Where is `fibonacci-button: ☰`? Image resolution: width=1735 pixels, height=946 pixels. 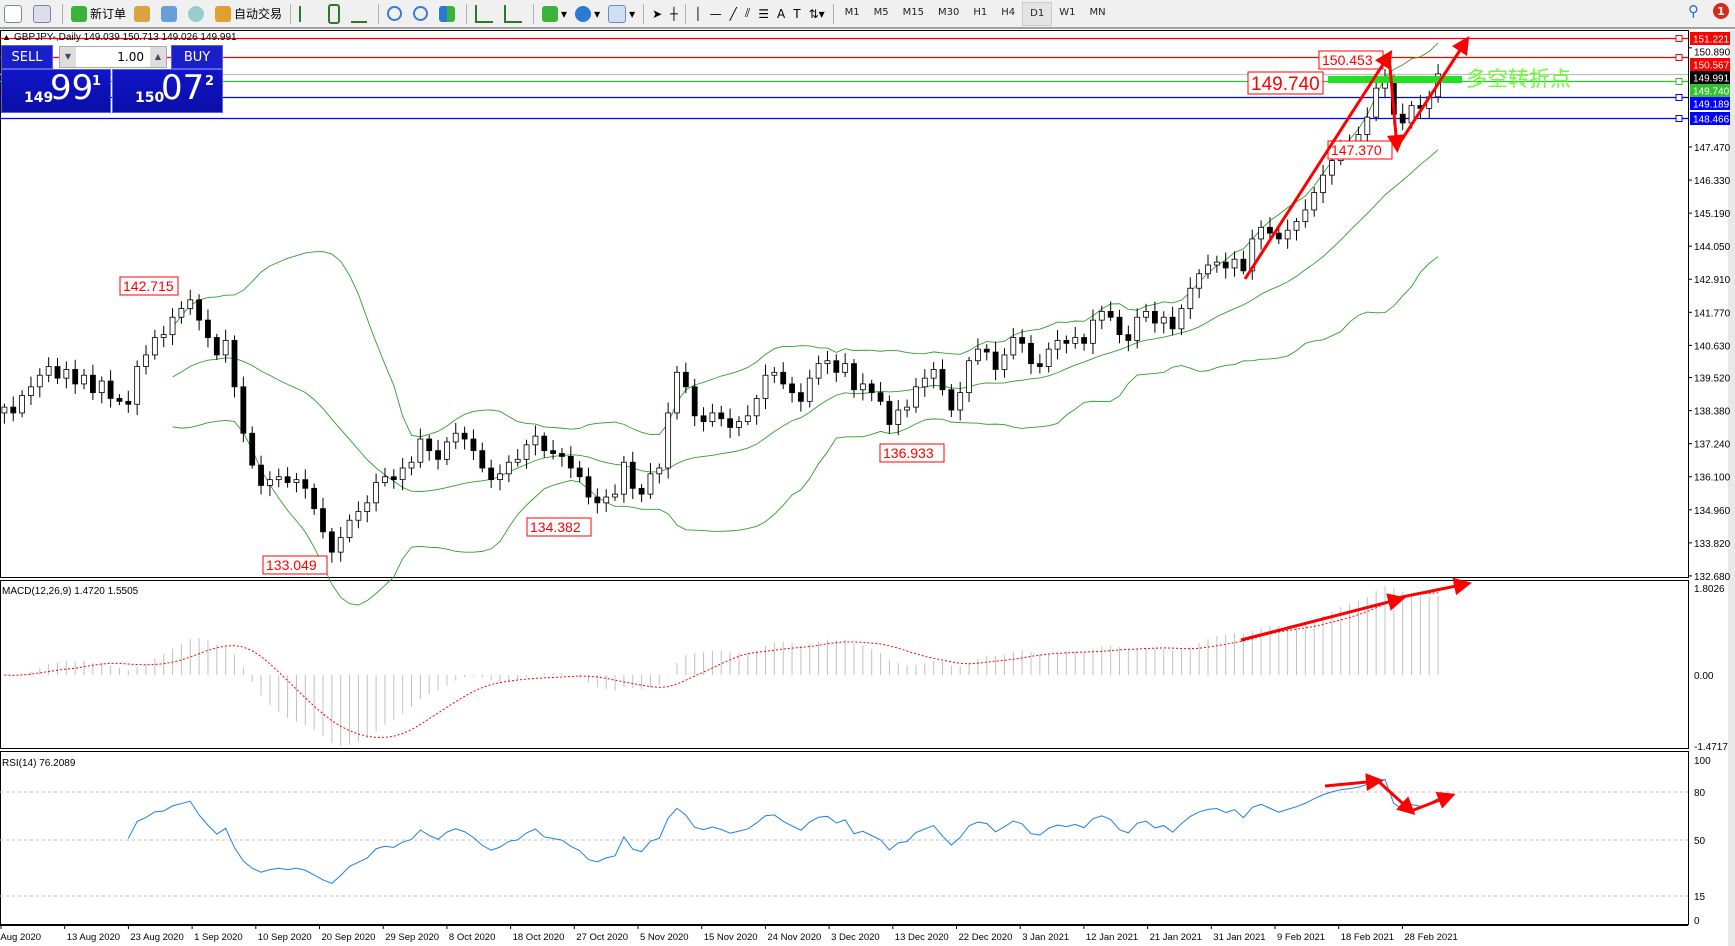 fibonacci-button: ☰ is located at coordinates (763, 14).